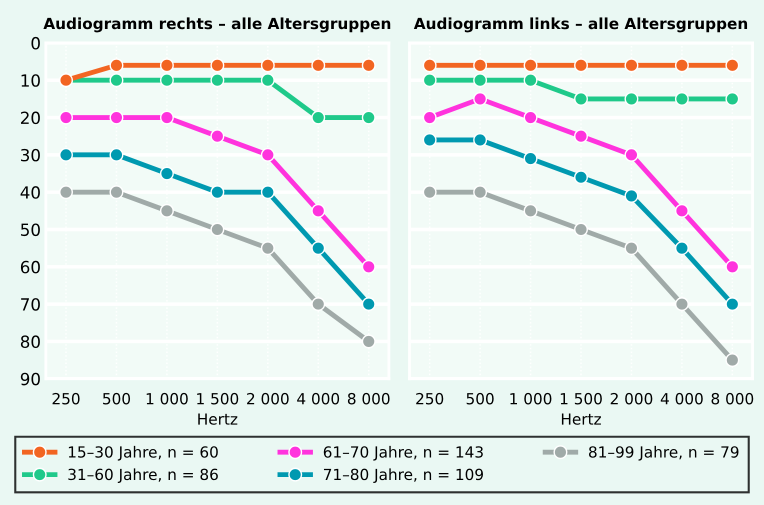  I want to click on legend-label: 71–80 Jahre, n = 109, so click(403, 476).